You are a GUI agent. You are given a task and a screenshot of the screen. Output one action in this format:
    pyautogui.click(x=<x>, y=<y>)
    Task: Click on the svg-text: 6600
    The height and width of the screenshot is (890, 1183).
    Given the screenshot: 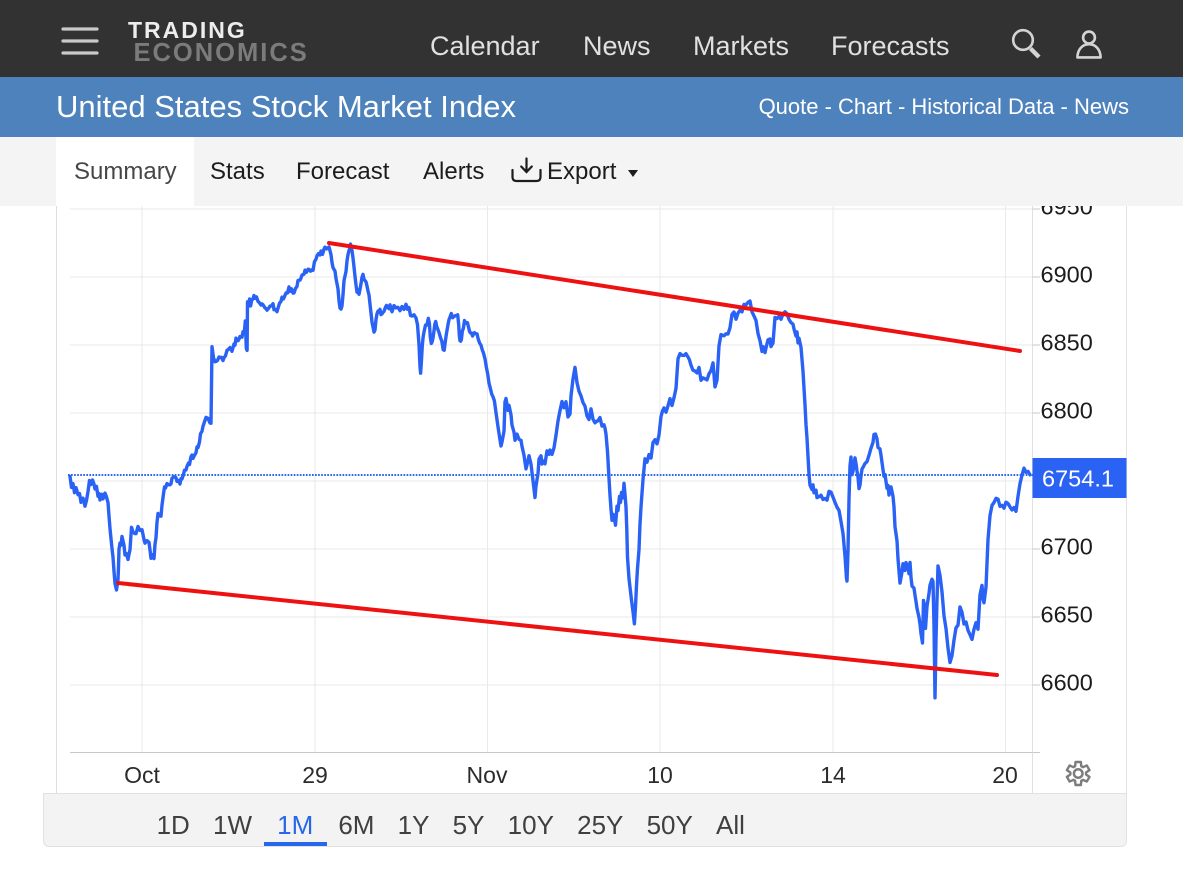 What is the action you would take?
    pyautogui.click(x=1067, y=683)
    